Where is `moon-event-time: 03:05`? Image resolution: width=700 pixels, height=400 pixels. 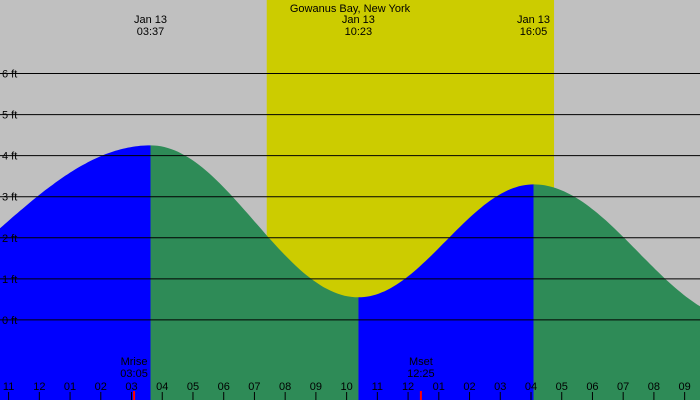
moon-event-time: 03:05 is located at coordinates (134, 374).